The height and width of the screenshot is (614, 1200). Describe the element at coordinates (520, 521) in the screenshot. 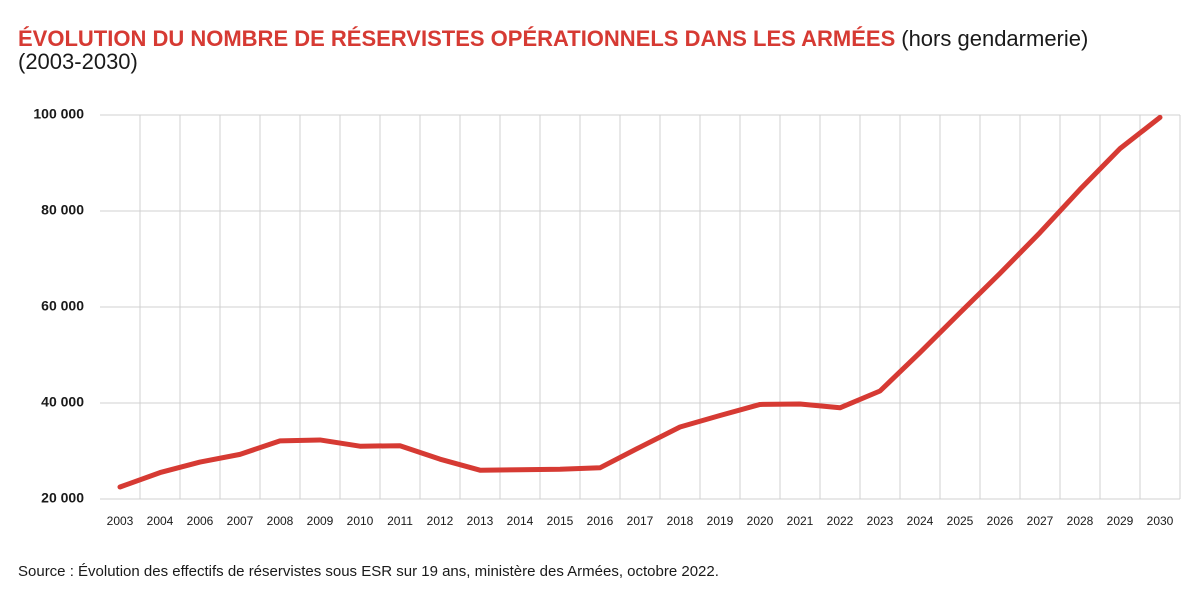

I see `x-tick-label: 2014` at that location.